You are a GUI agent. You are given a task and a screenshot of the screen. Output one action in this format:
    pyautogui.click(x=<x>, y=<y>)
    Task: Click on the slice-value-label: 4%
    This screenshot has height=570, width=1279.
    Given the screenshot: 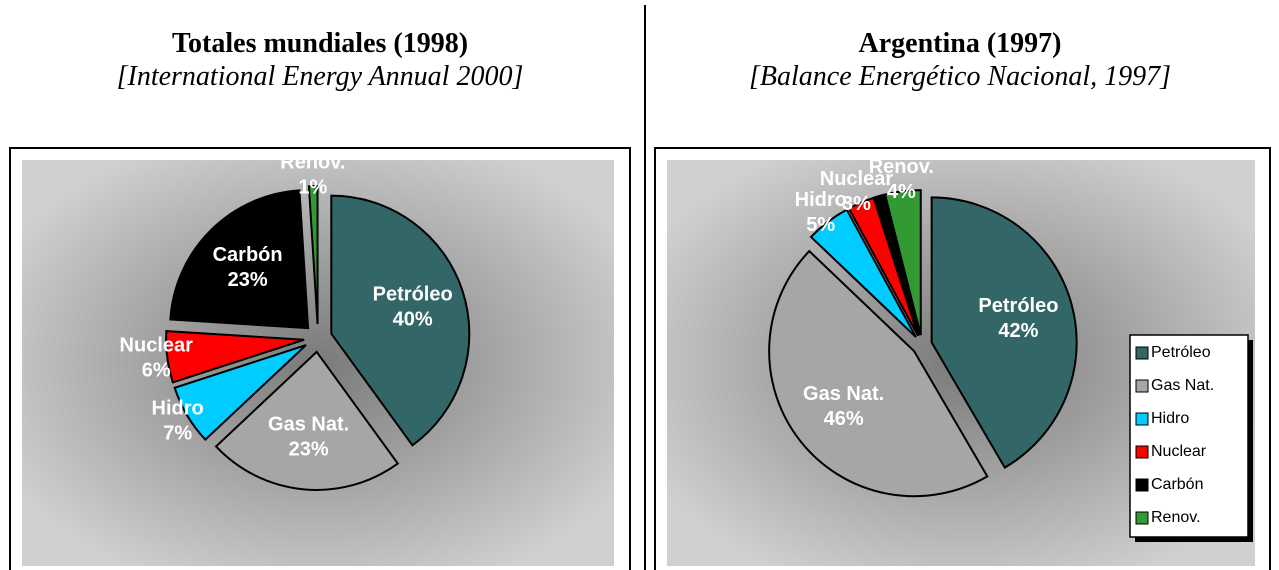 What is the action you would take?
    pyautogui.click(x=901, y=192)
    